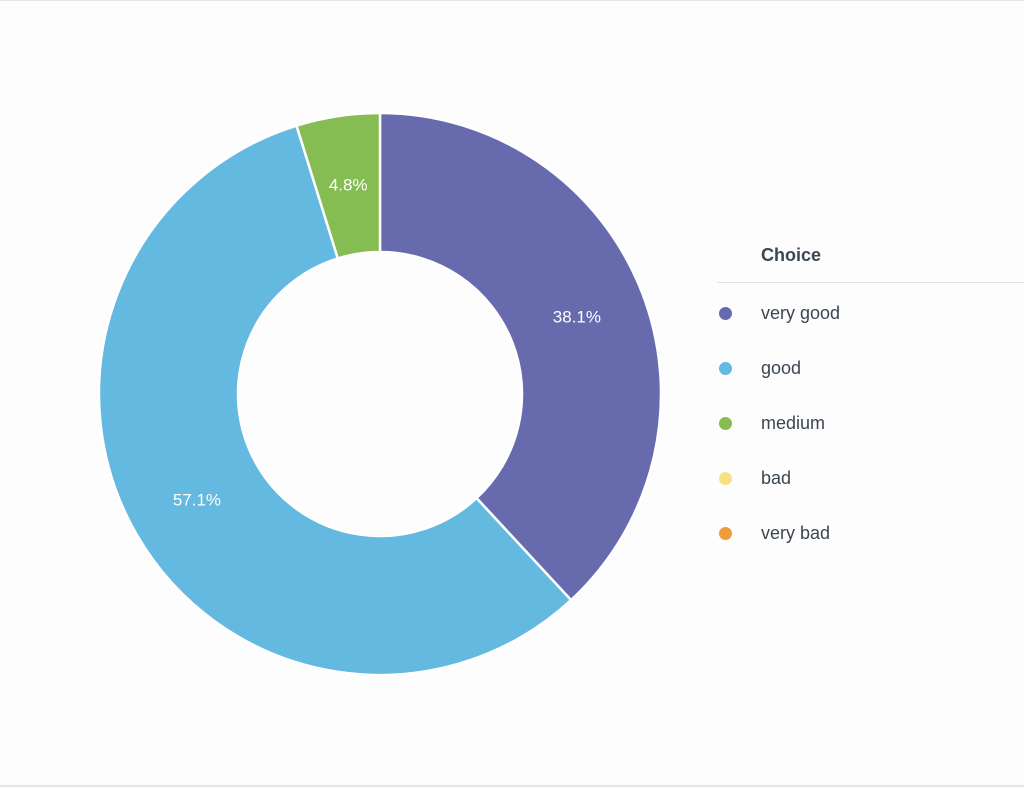  What do you see at coordinates (796, 533) in the screenshot?
I see `legend-label: very bad` at bounding box center [796, 533].